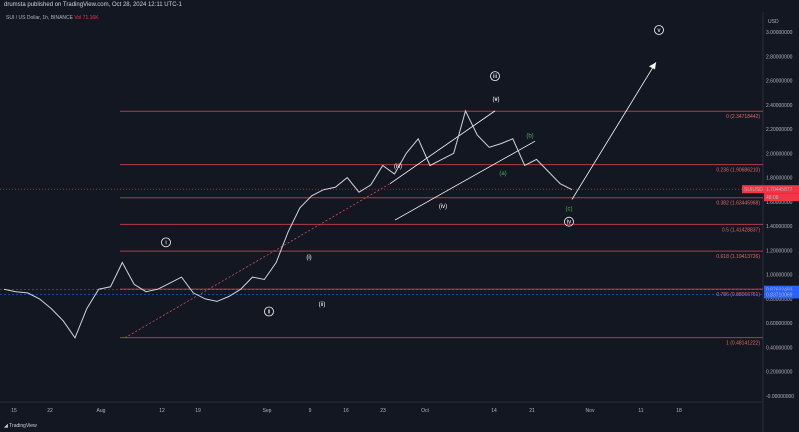 This screenshot has height=432, width=799. What do you see at coordinates (308, 258) in the screenshot?
I see `wave-label: (i)` at bounding box center [308, 258].